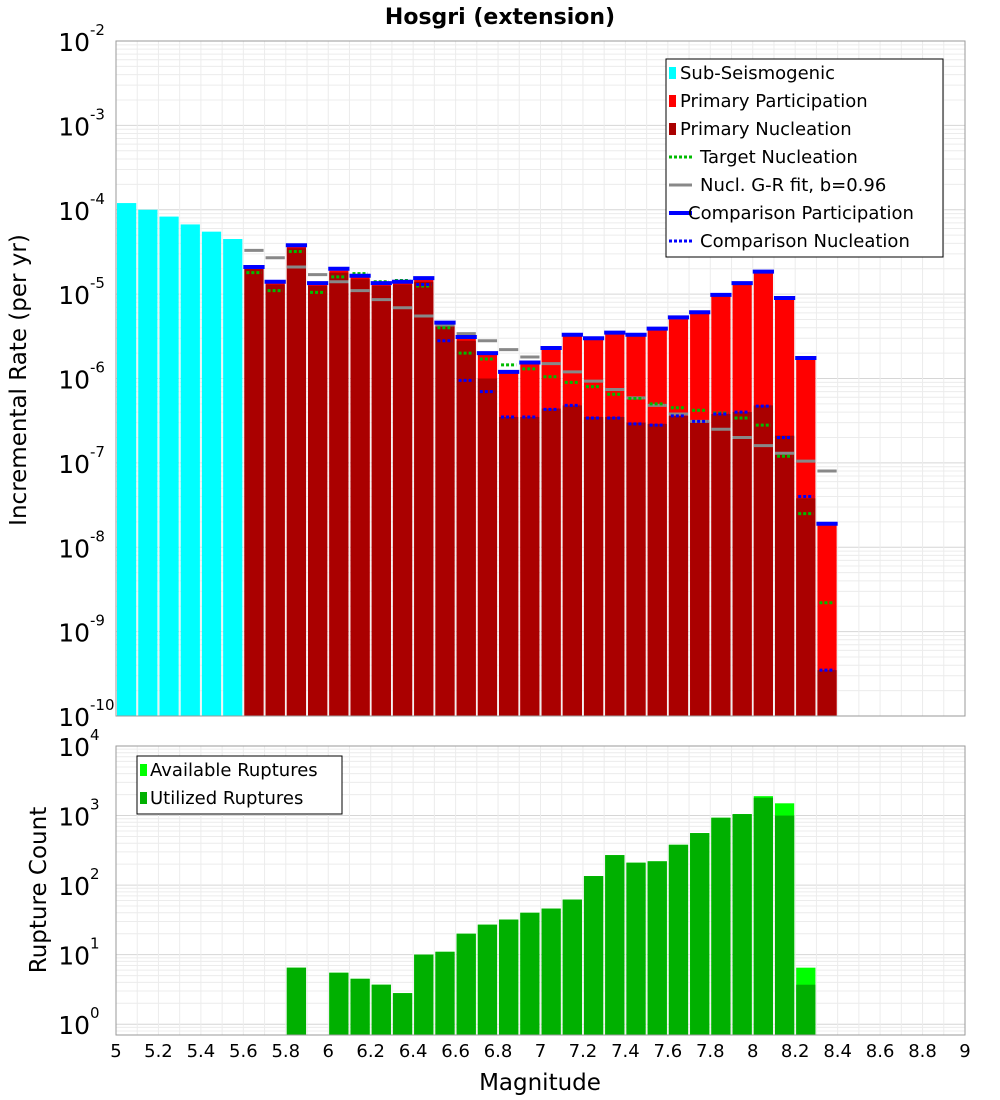 Image resolution: width=1000 pixels, height=1100 pixels. What do you see at coordinates (498, 1051) in the screenshot?
I see `x-tick-label: 6.8` at bounding box center [498, 1051].